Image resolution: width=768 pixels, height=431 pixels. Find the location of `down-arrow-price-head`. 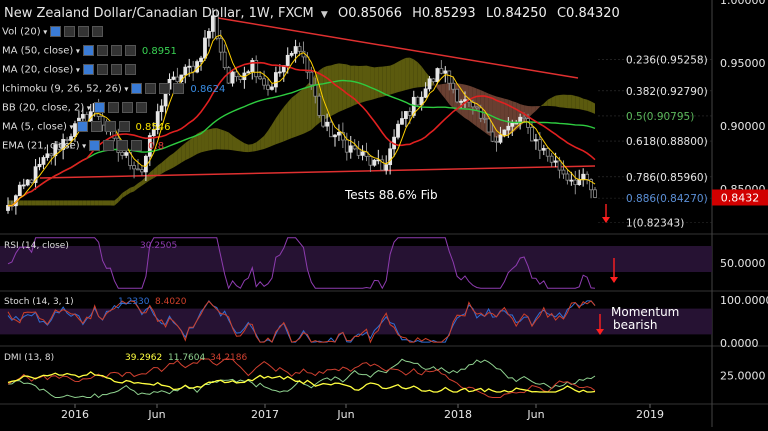

down-arrow-price-head is located at coordinates (606, 220).